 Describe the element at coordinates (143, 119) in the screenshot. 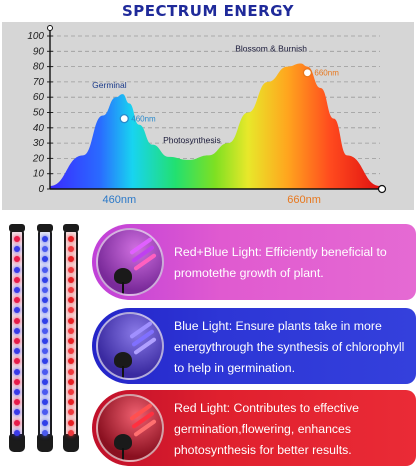

I see `wavelength-marker-label: 460nm` at that location.